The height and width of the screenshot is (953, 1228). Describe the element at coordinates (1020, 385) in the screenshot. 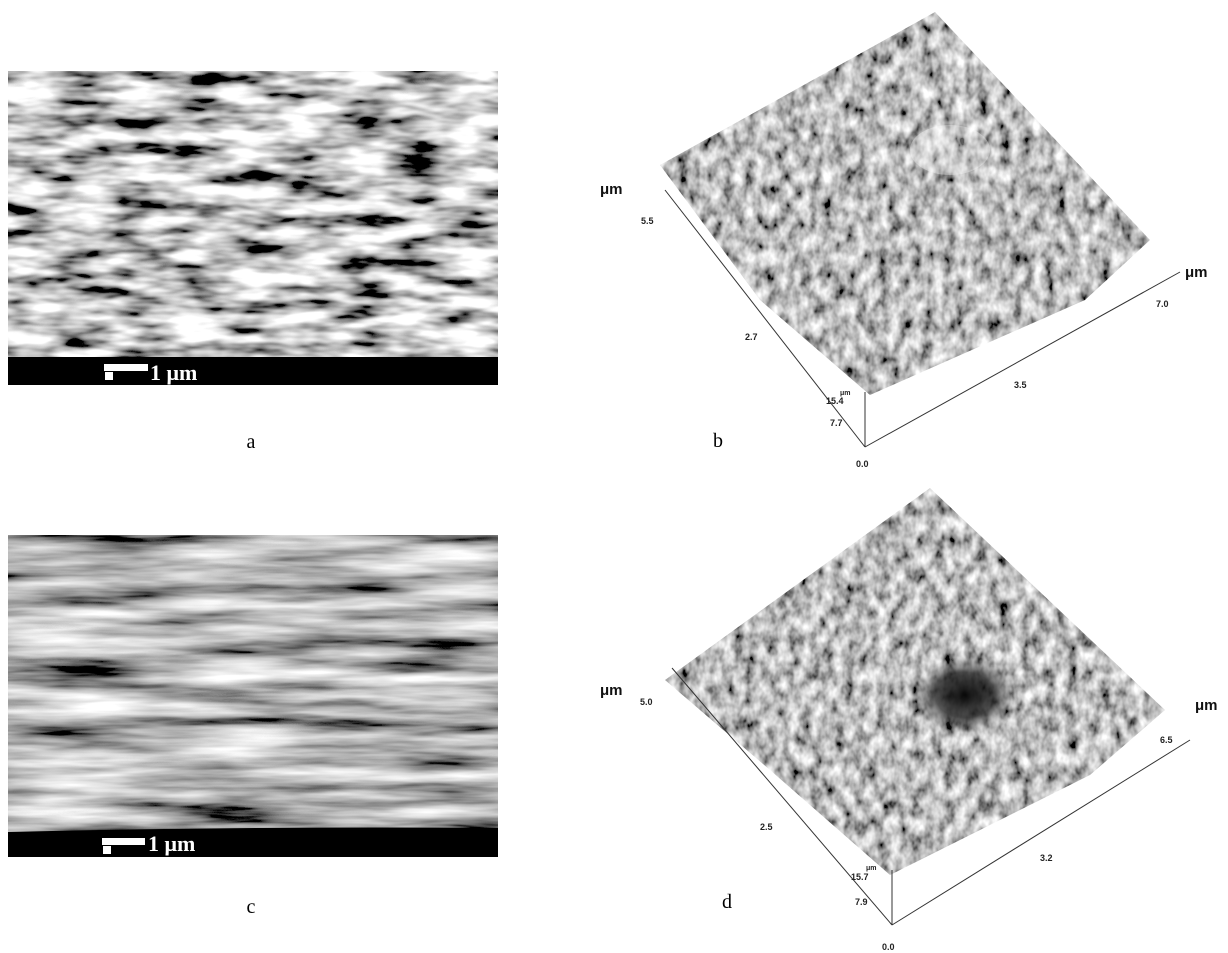

I see `x-tick: 3.5` at that location.